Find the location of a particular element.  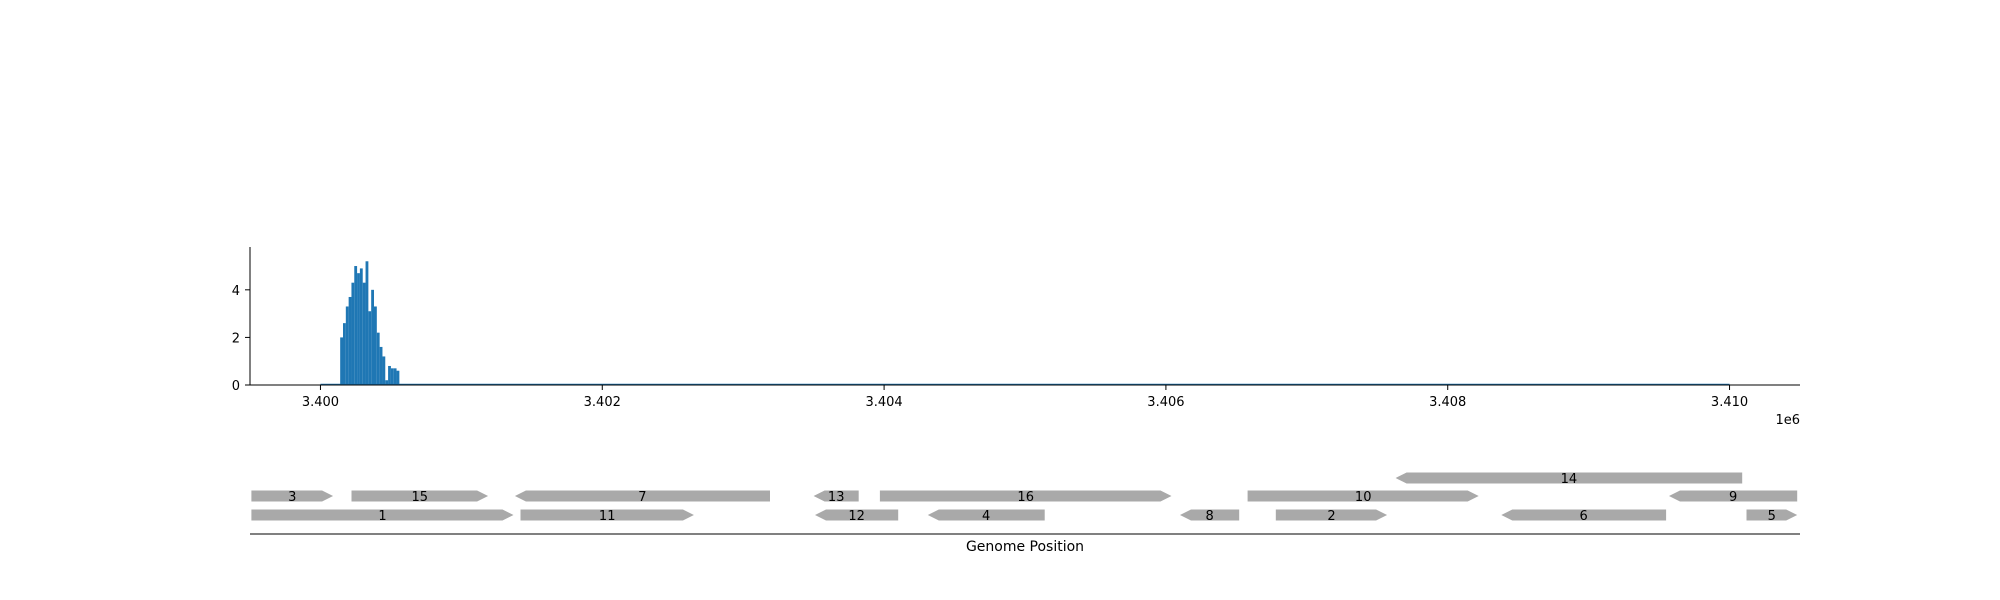

coverage-bars is located at coordinates (370, 323).